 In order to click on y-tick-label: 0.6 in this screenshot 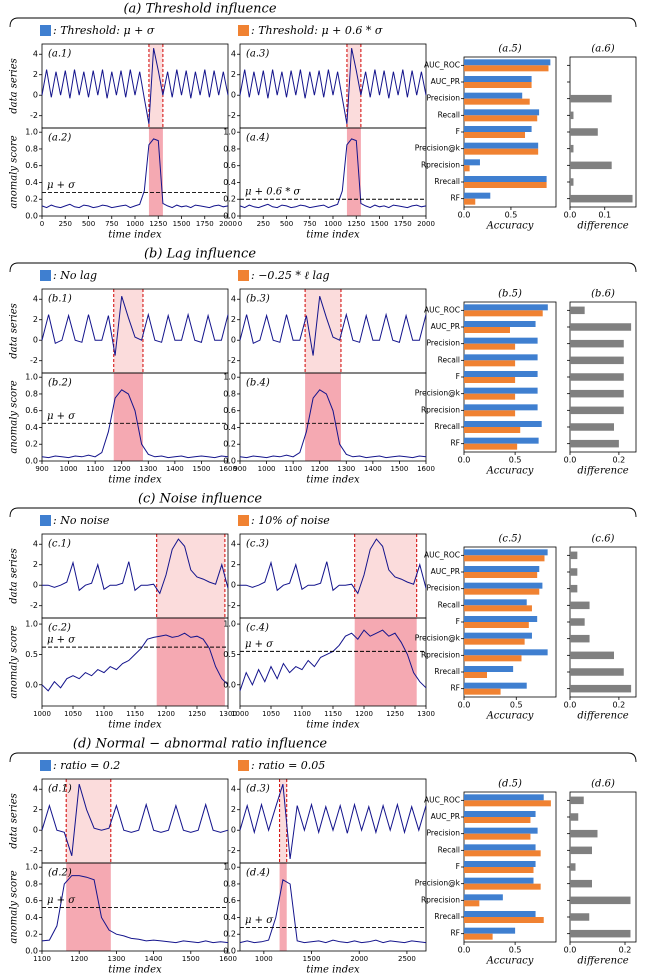, I will do `click(31, 900)`.